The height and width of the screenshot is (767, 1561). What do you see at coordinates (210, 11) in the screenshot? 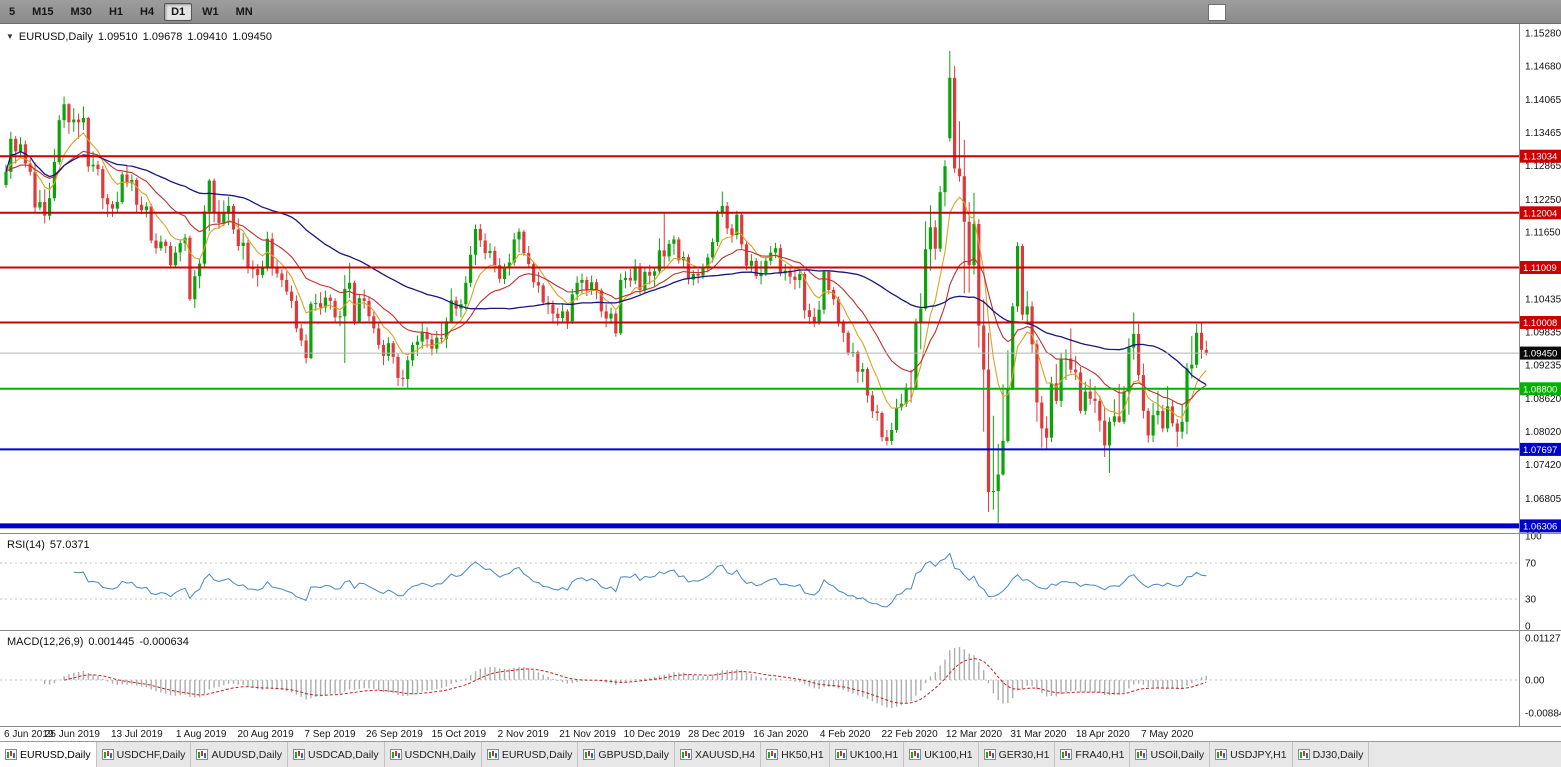
I see `timeframe-button-w1: W1` at bounding box center [210, 11].